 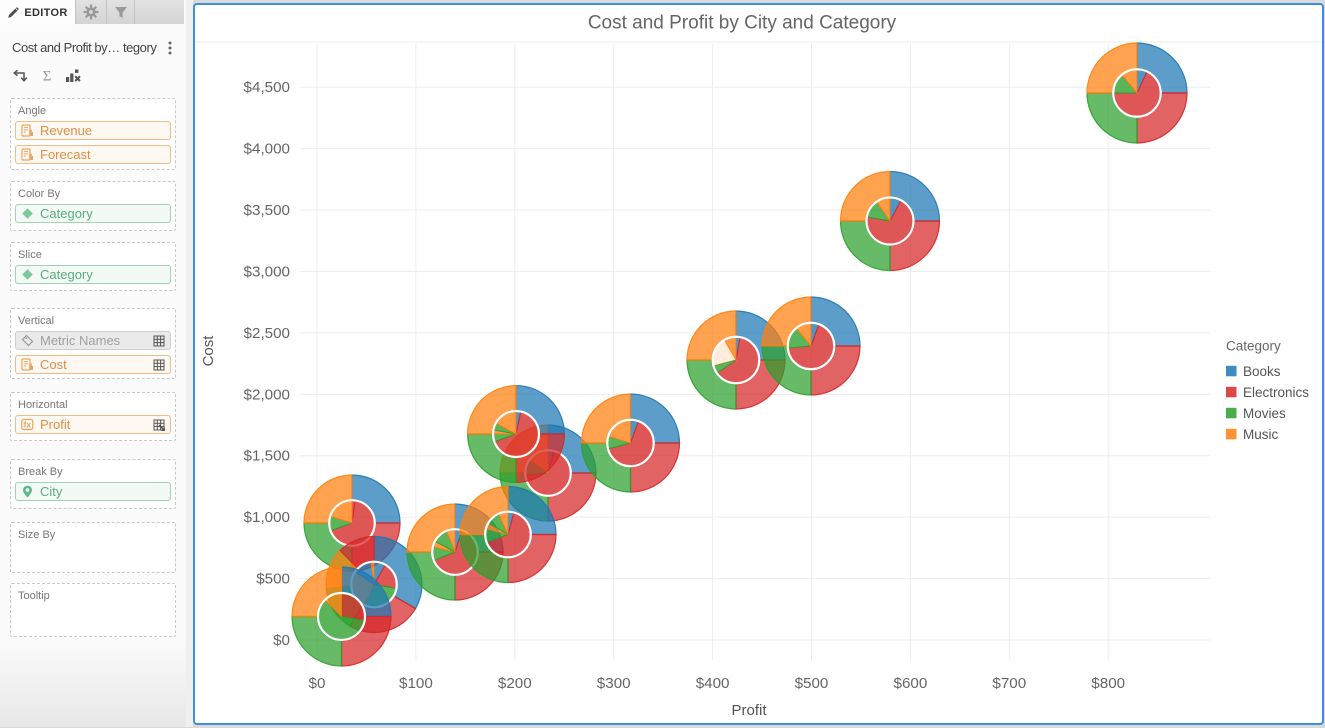 I want to click on svg-text: $600, so click(x=911, y=683).